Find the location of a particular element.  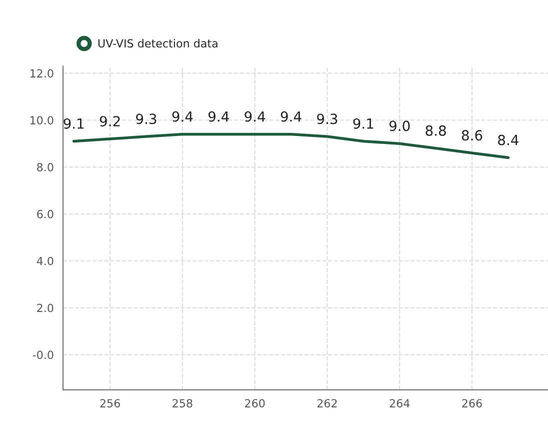

y-tick-label: 8.0 is located at coordinates (45, 167).